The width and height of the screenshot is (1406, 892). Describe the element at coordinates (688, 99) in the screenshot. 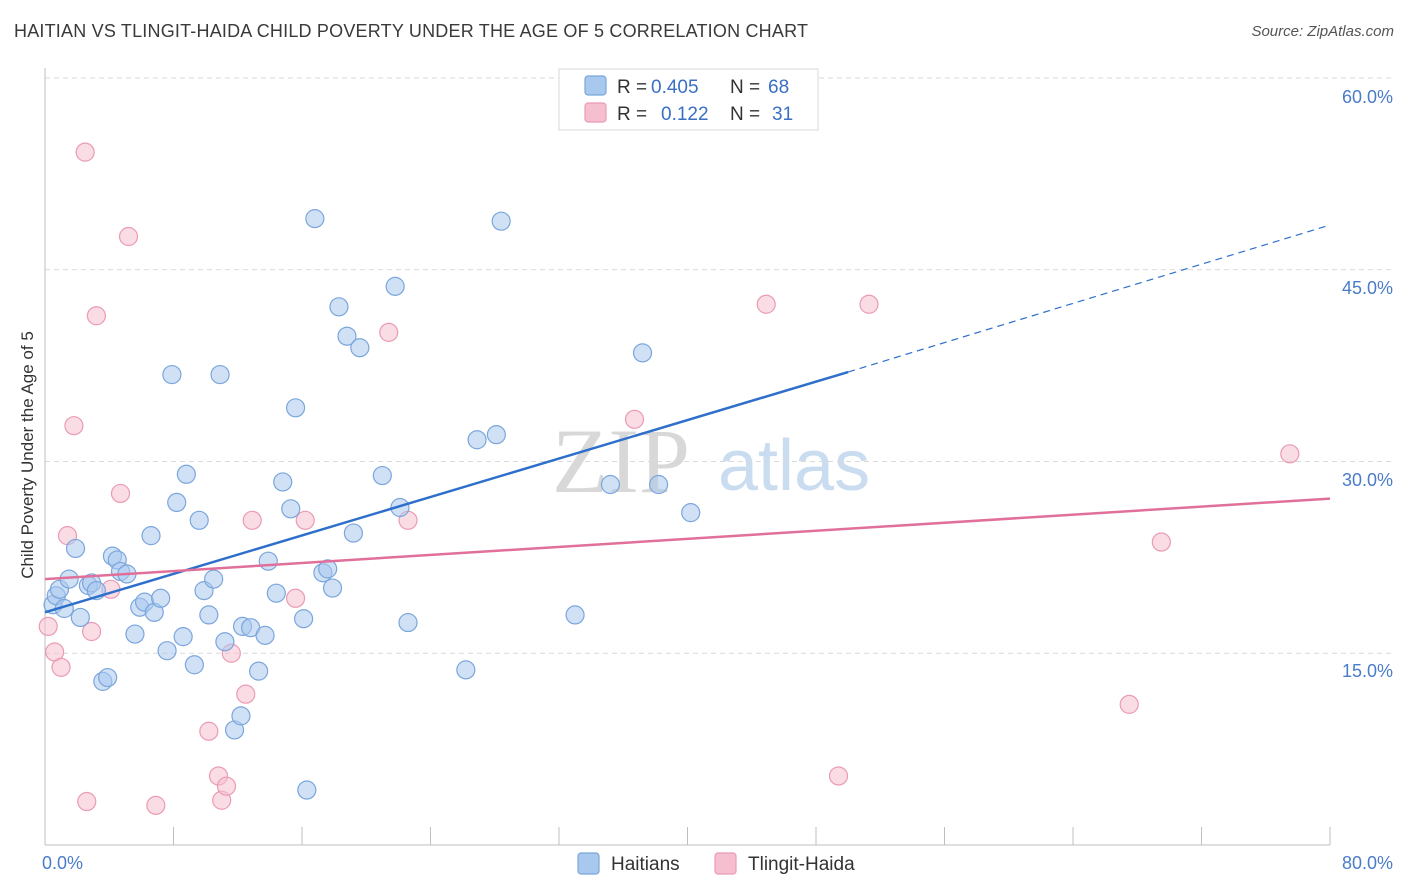

I see `stats-legend: R = 0.405 N = 68 R = 0.122 N = 31` at that location.